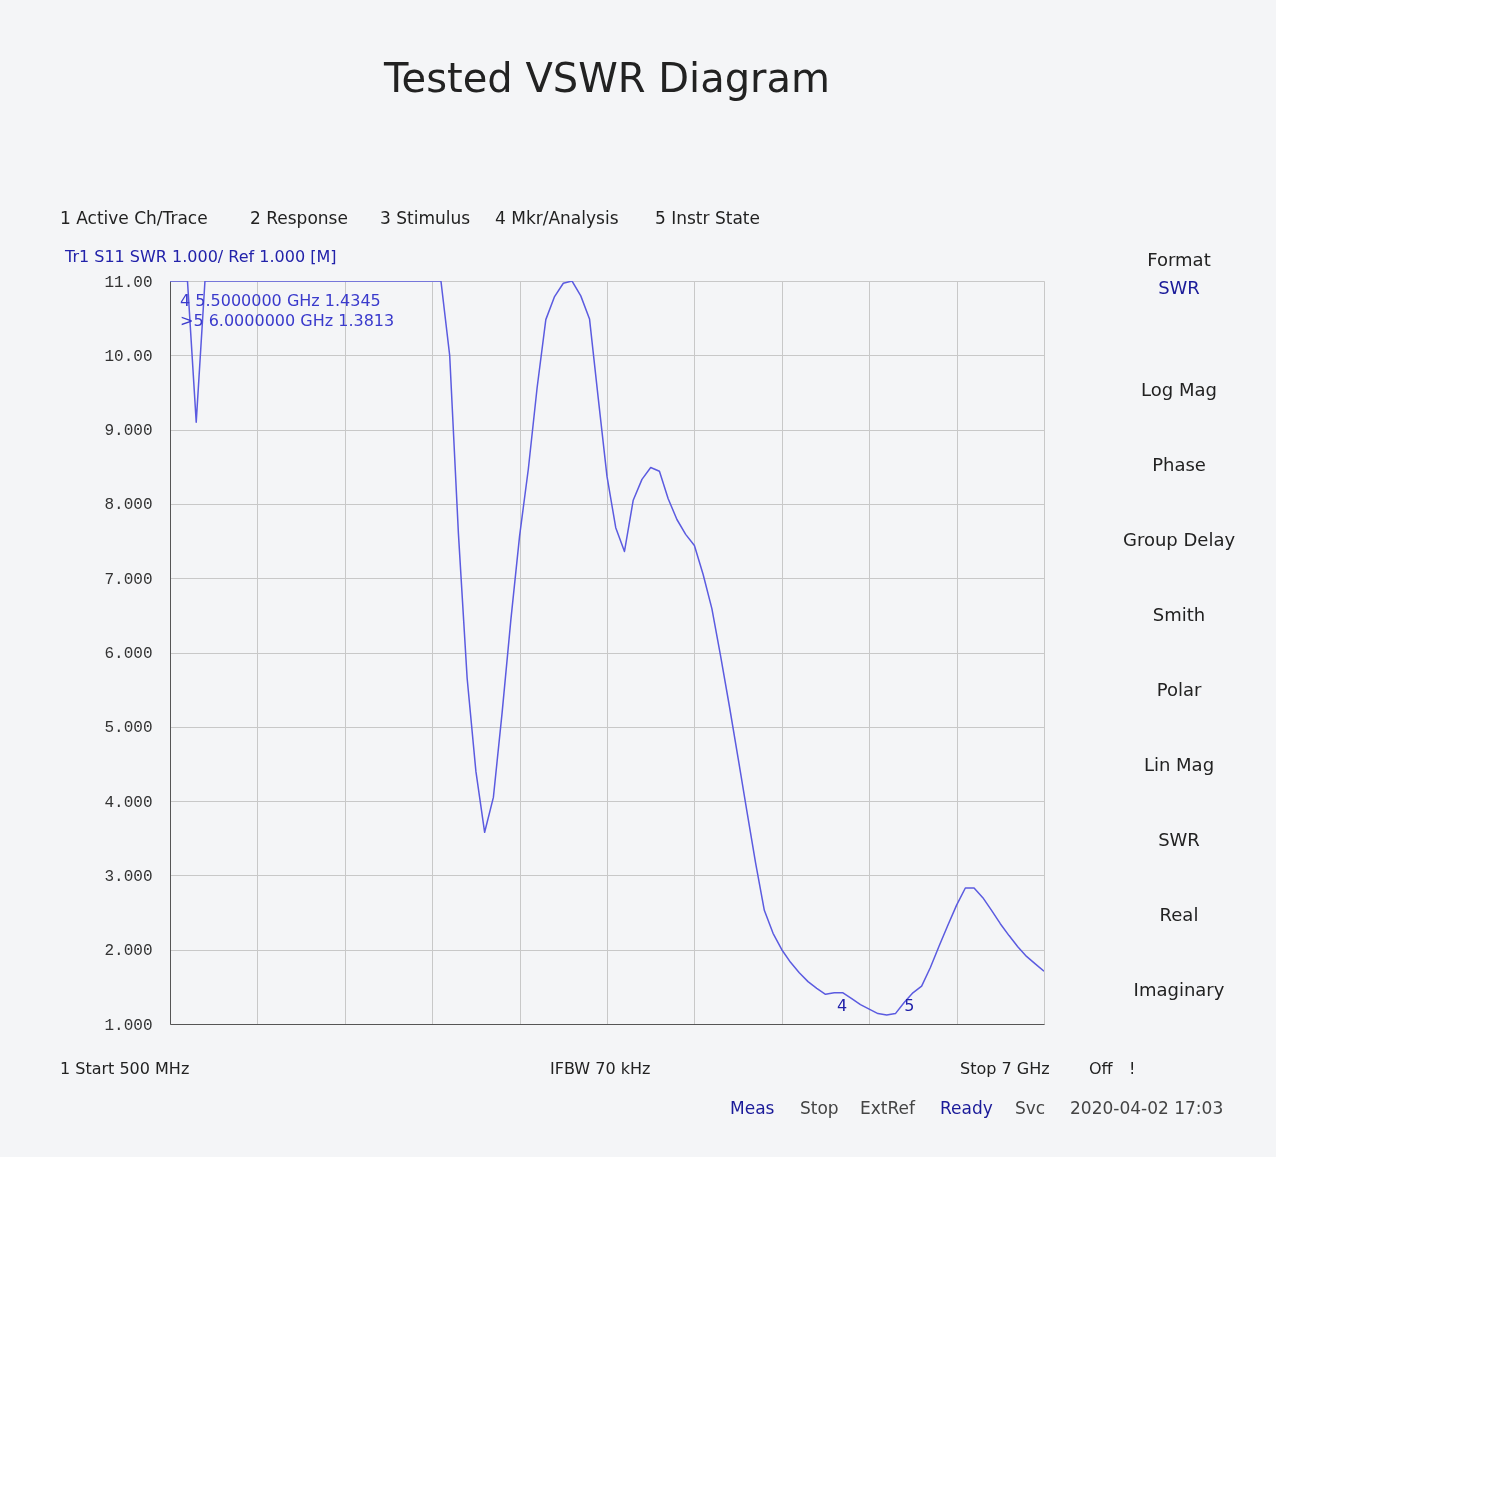 The width and height of the screenshot is (1500, 1500). What do you see at coordinates (128, 579) in the screenshot?
I see `y-tick-label: 7.000` at bounding box center [128, 579].